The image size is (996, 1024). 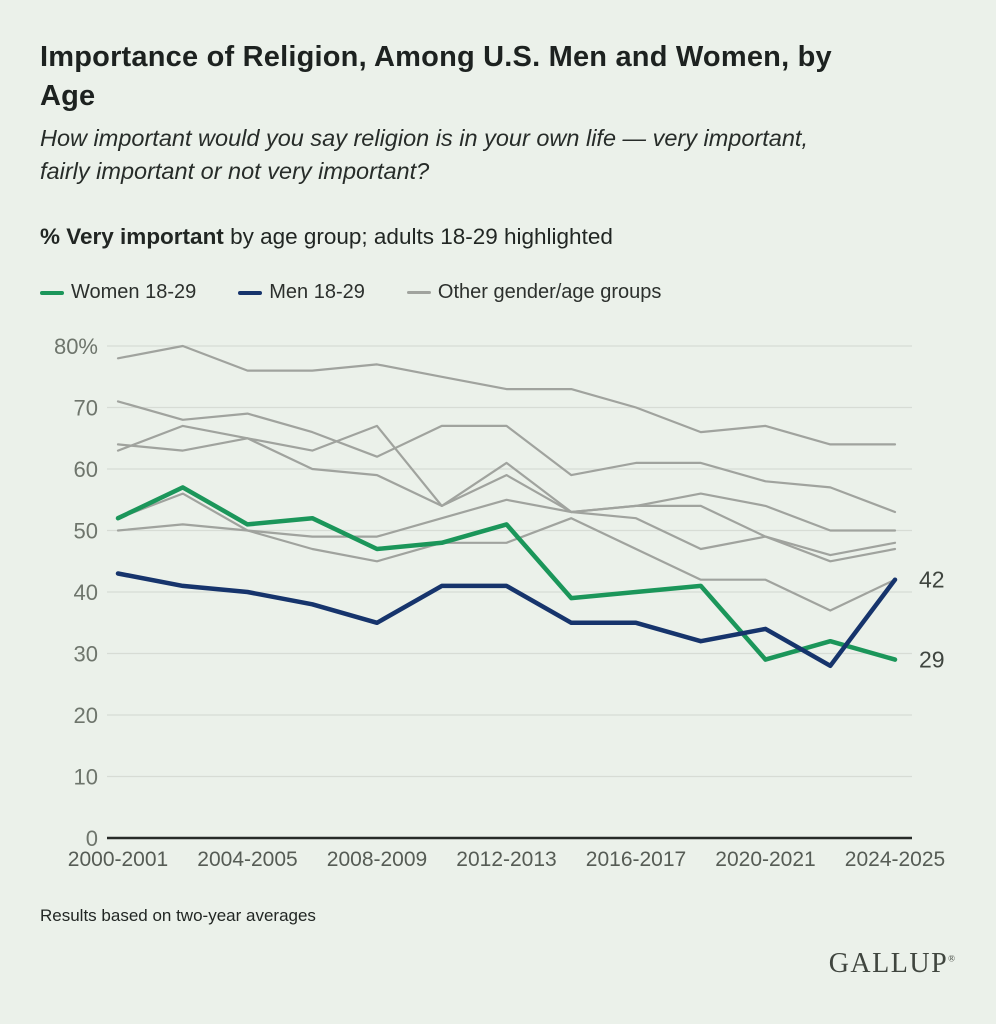 What do you see at coordinates (765, 859) in the screenshot?
I see `x-tick-label: 2020-2021` at bounding box center [765, 859].